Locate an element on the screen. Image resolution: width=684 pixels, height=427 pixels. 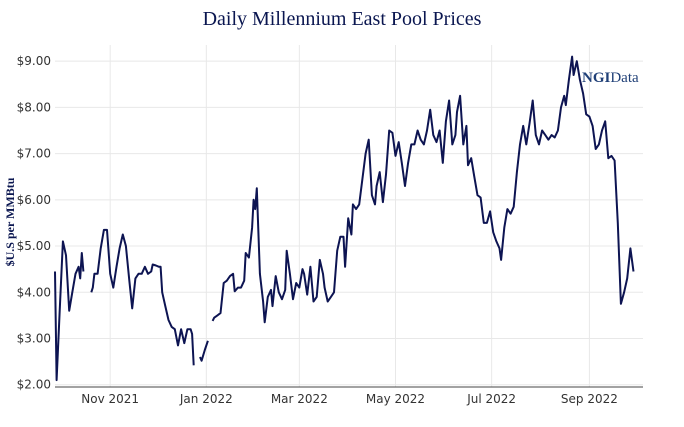
y-axis-label: $U.S per MMBtu is located at coordinates (10, 221).